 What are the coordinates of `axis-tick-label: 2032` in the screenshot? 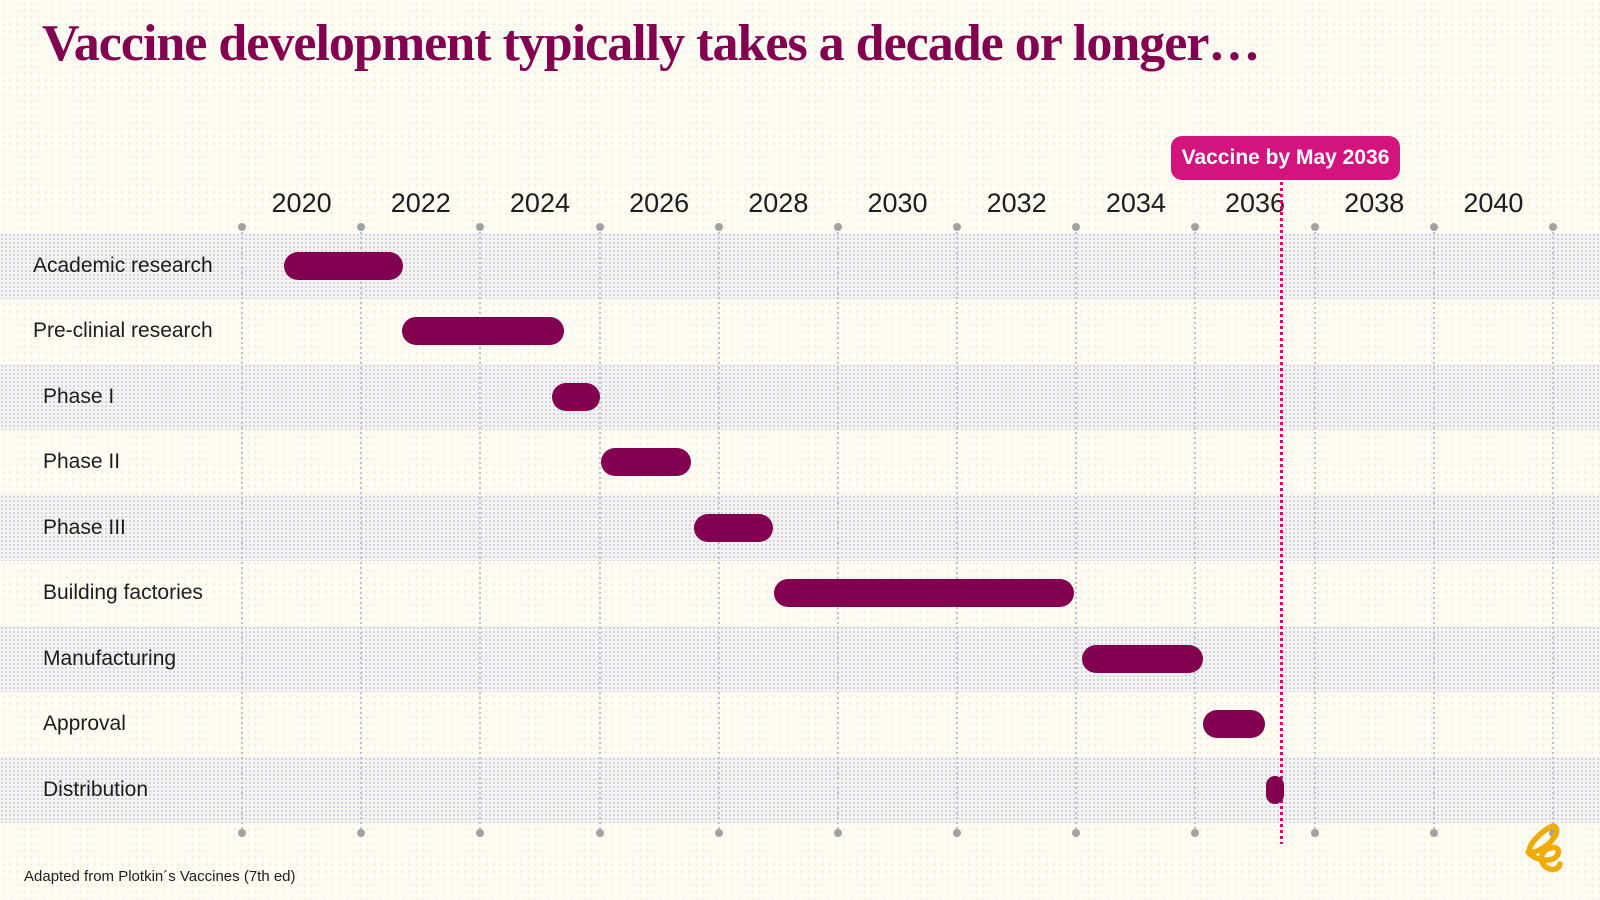 It's located at (1016, 203).